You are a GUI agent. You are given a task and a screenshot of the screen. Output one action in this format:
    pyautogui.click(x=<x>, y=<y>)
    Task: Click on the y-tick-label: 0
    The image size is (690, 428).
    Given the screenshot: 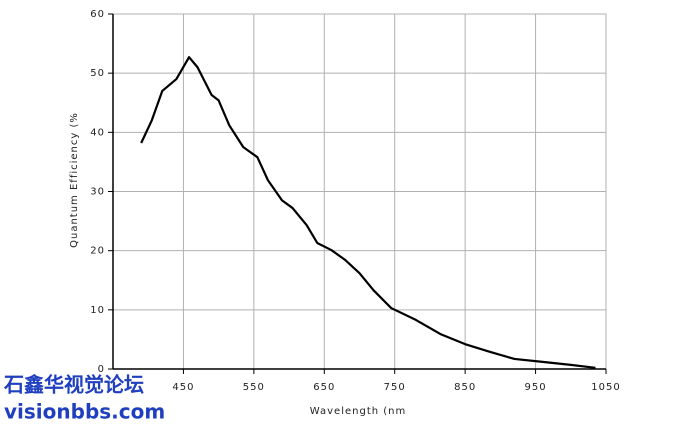 What is the action you would take?
    pyautogui.click(x=101, y=369)
    